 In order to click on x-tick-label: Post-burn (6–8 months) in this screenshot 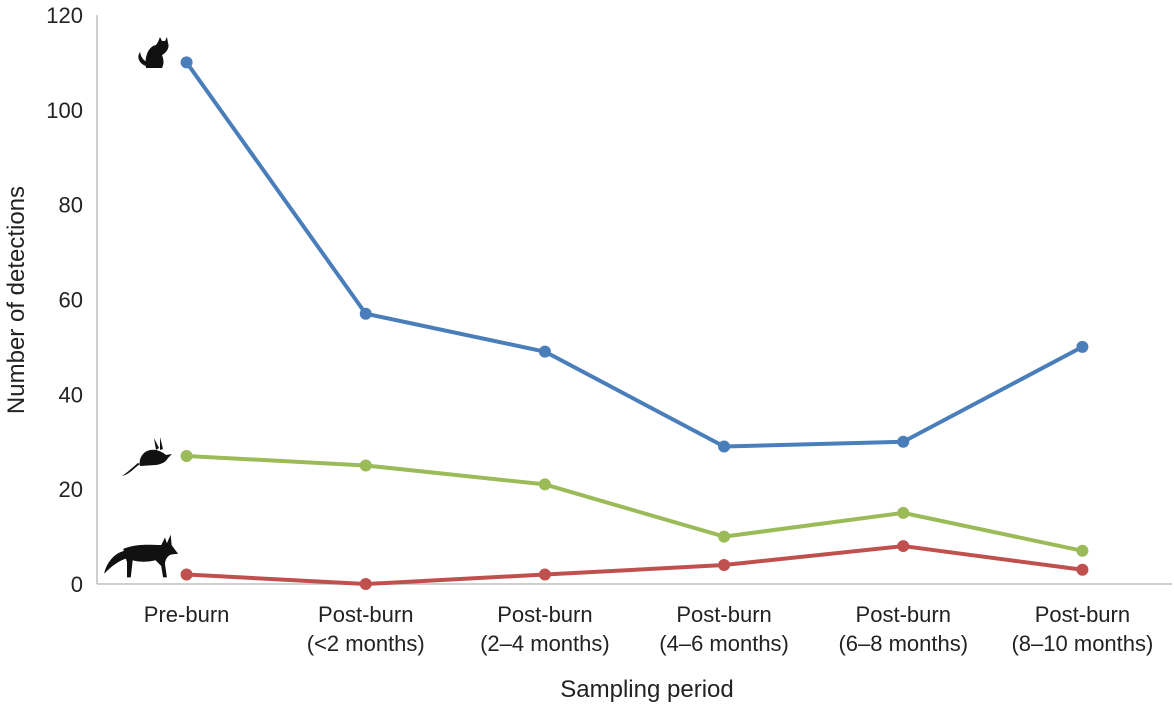, I will do `click(903, 629)`.